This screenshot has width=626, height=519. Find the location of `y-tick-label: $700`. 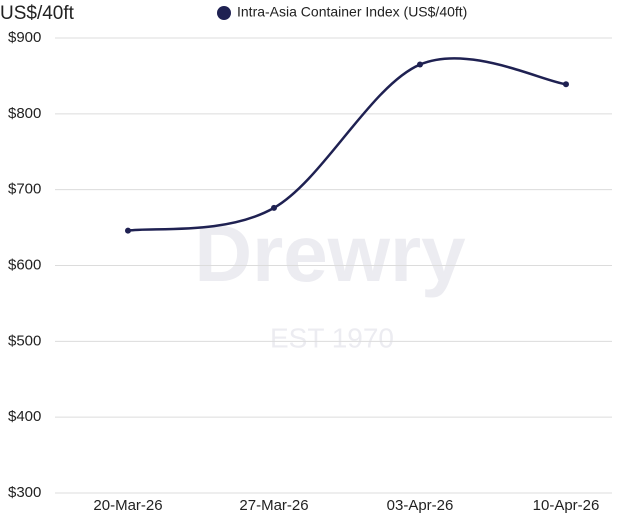

y-tick-label: $700 is located at coordinates (24, 189).